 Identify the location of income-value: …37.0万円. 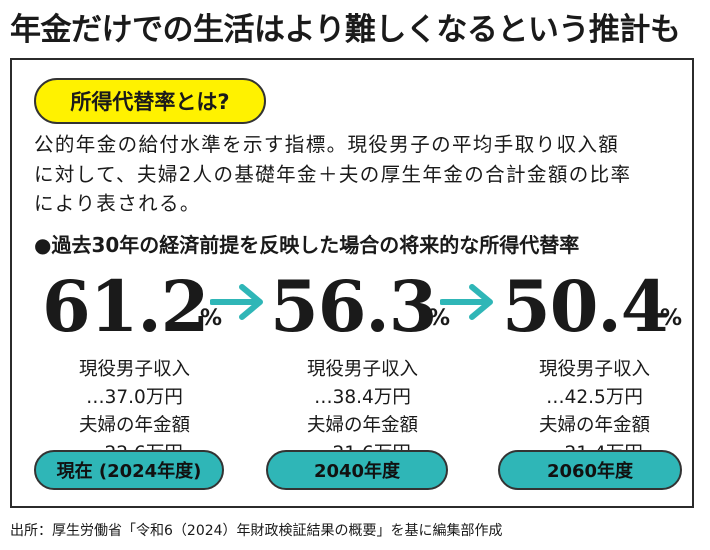
(134, 397).